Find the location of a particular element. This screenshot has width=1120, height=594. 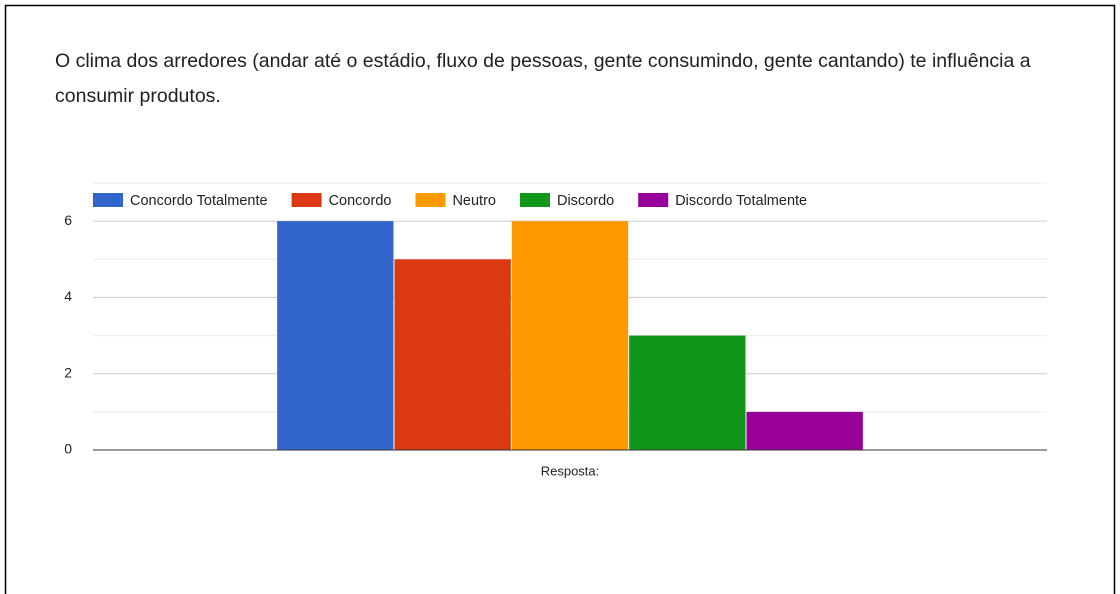

legend-label: Neutro is located at coordinates (474, 201).